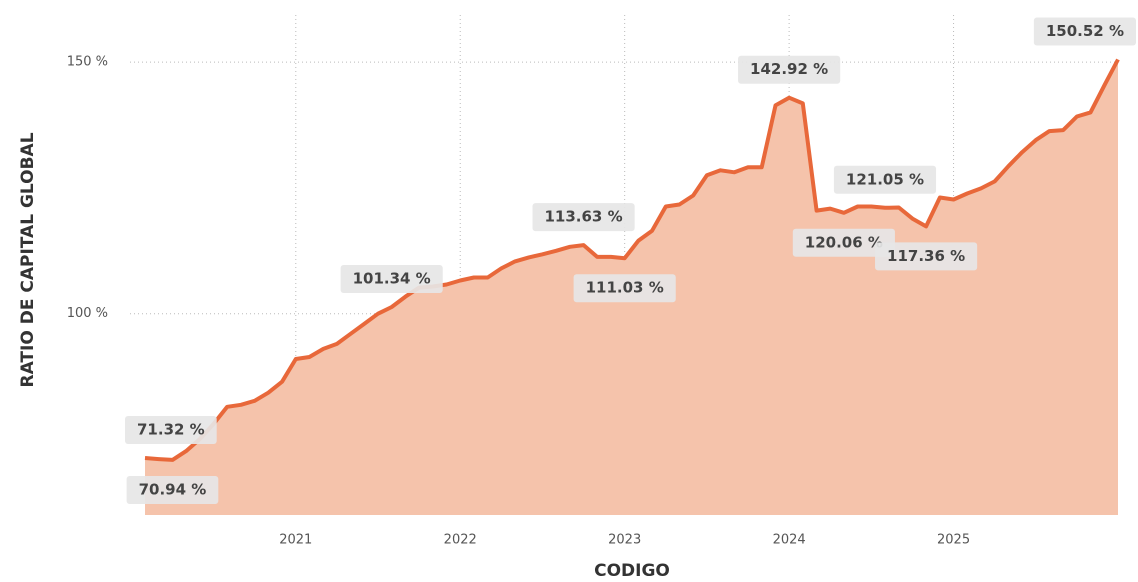 The width and height of the screenshot is (1138, 582). I want to click on data-label-text: 113.63 %, so click(583, 217).